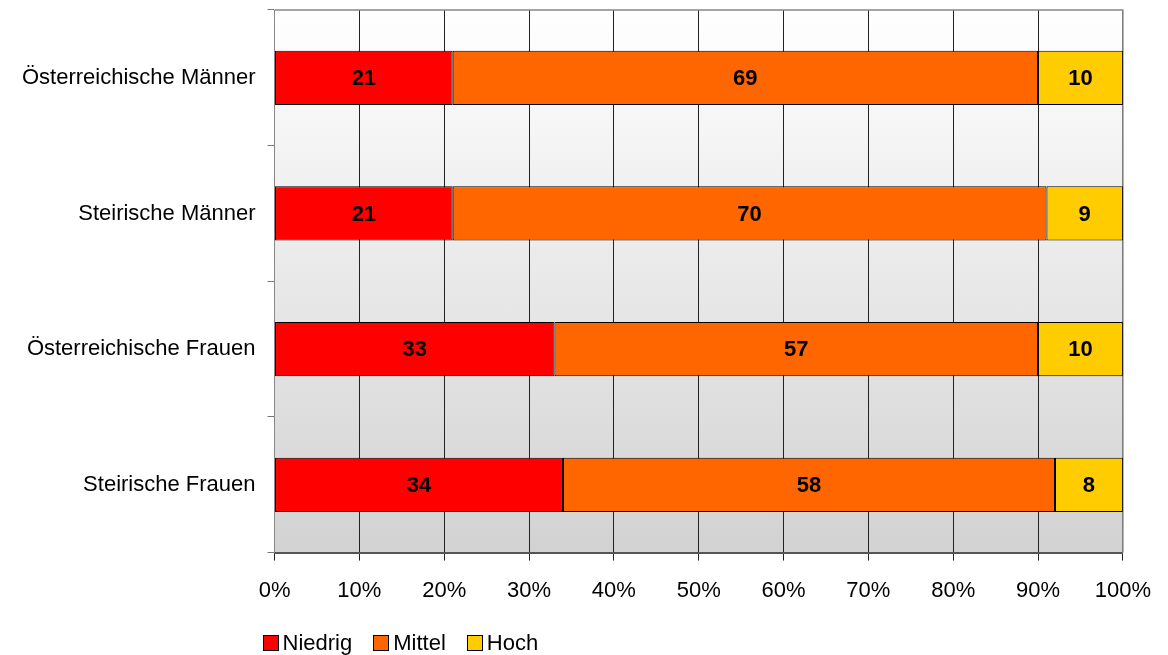  I want to click on legend-label: Hoch, so click(512, 642).